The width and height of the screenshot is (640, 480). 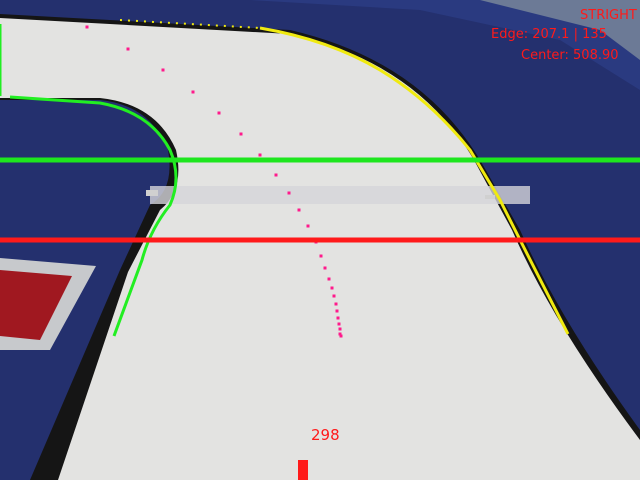 What do you see at coordinates (36, 305) in the screenshot?
I see `red-object-body` at bounding box center [36, 305].